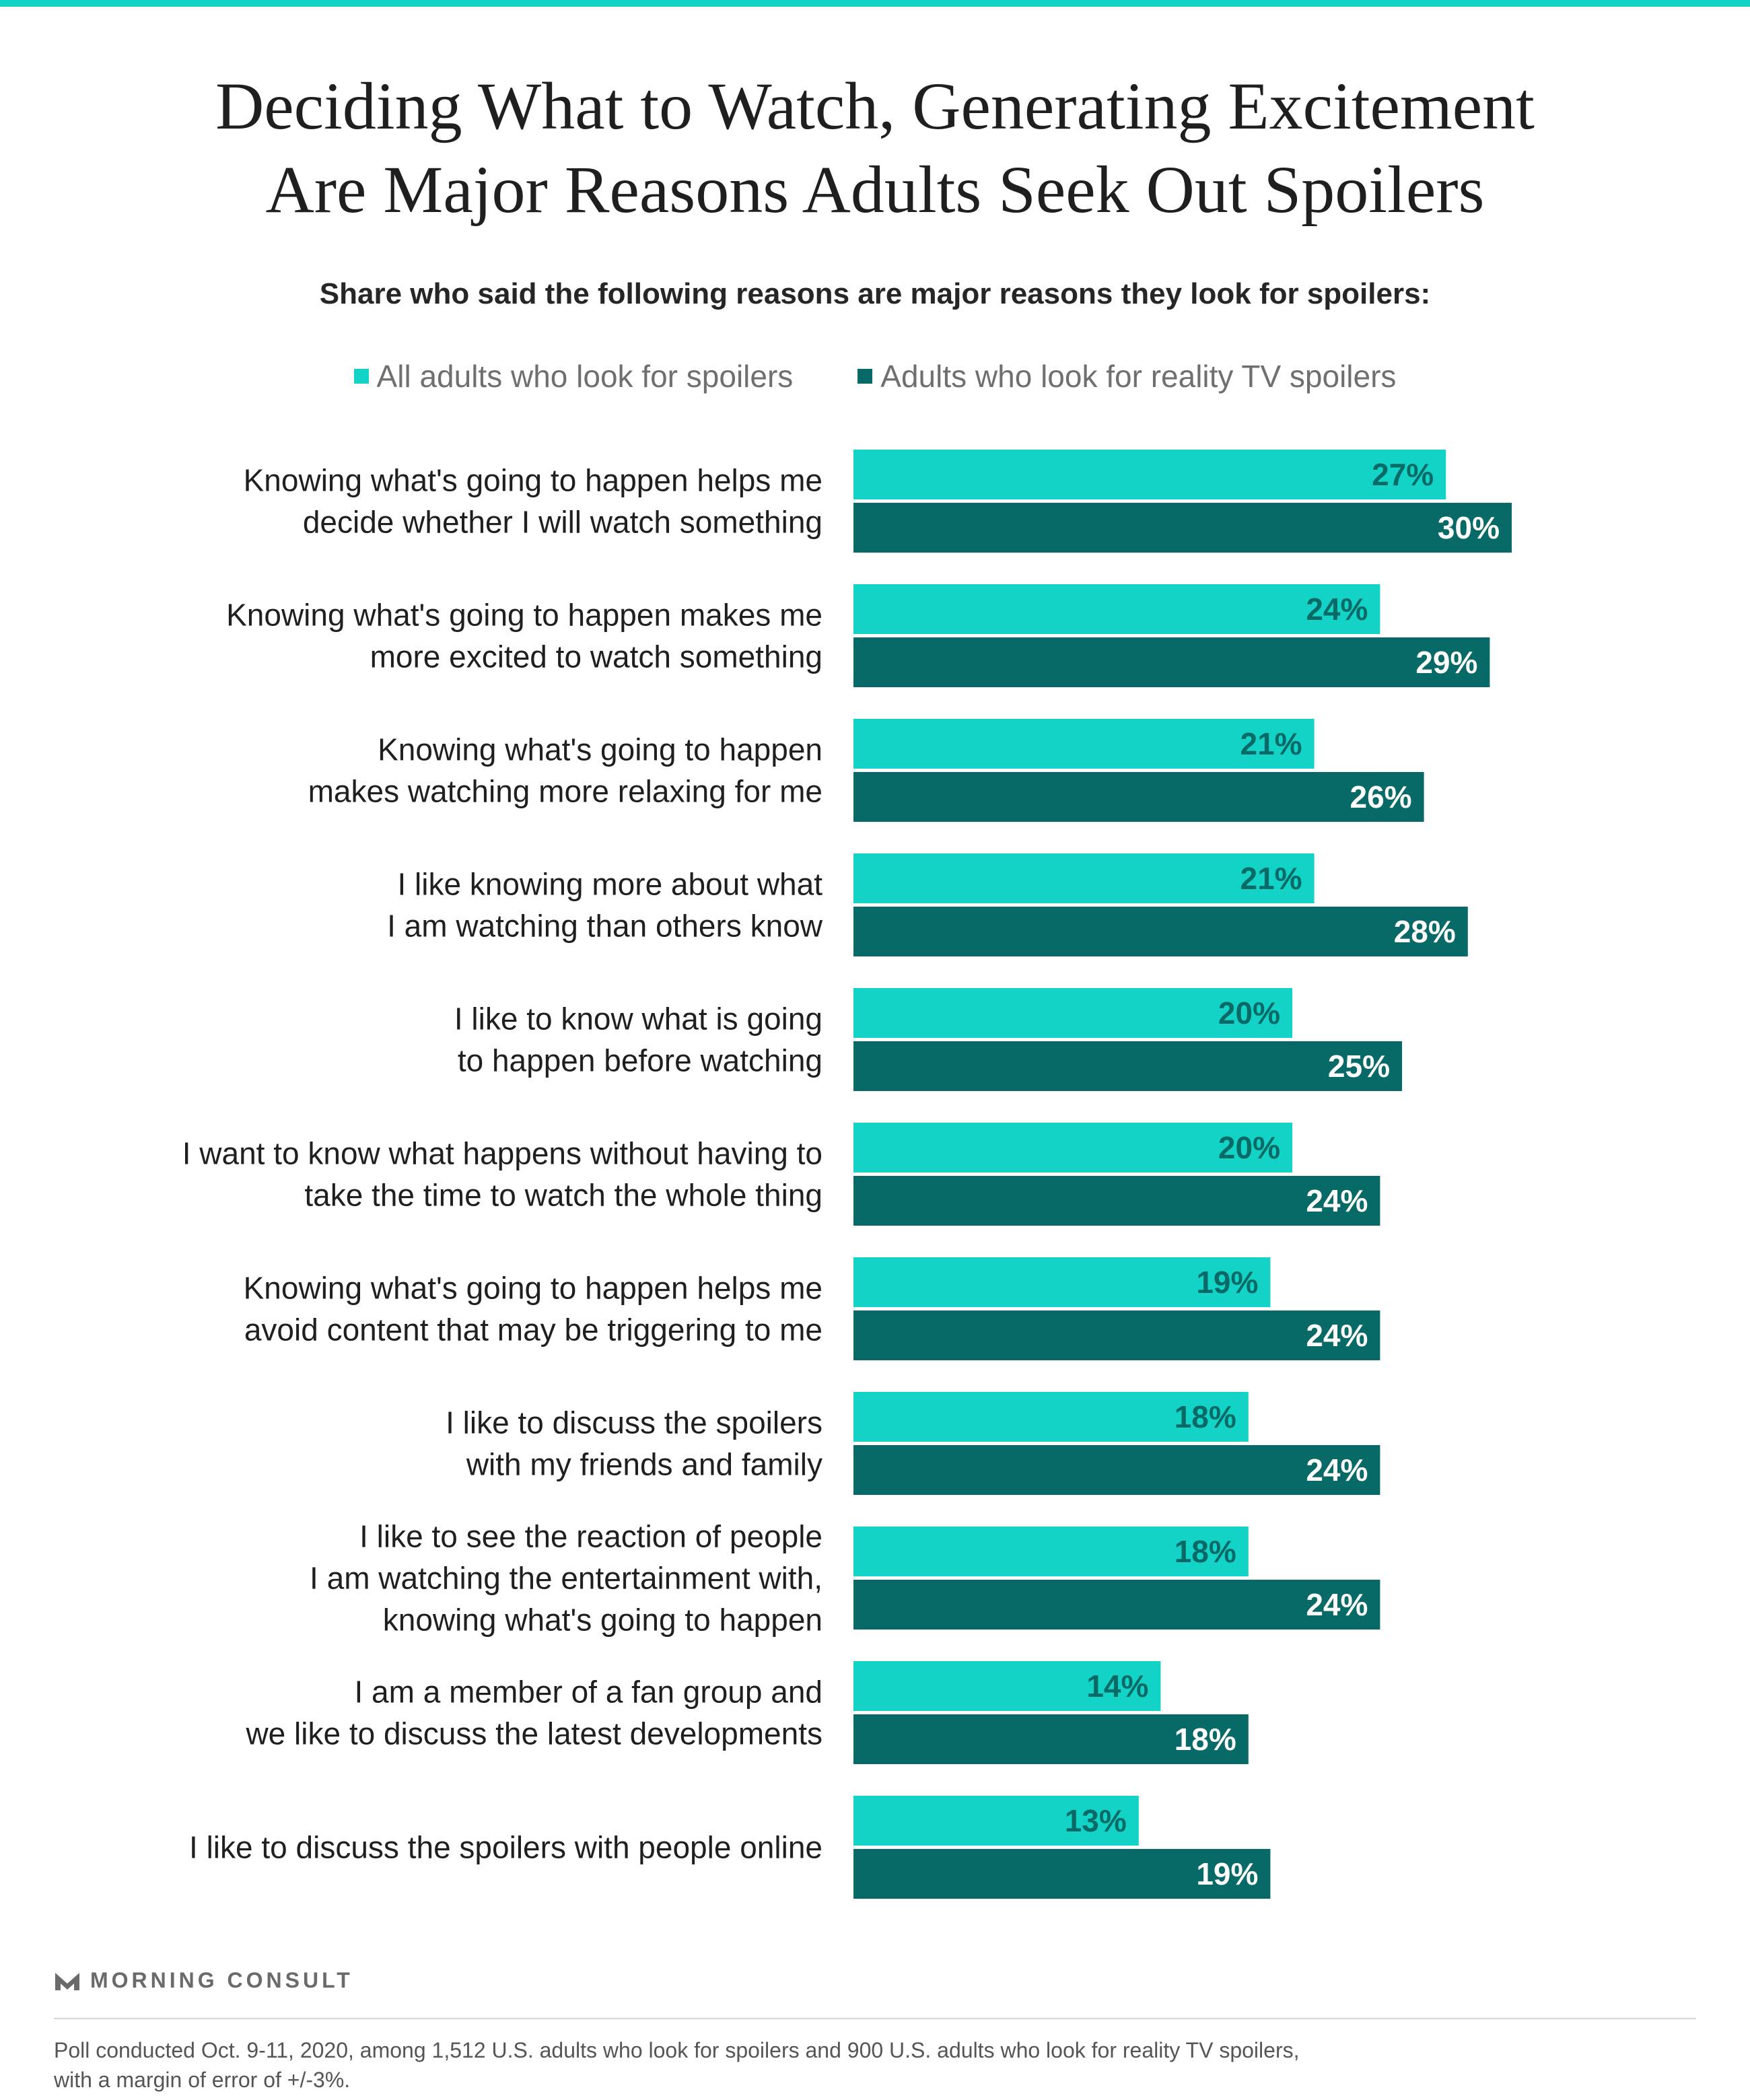  I want to click on legend-swatch-reality-tv, so click(866, 377).